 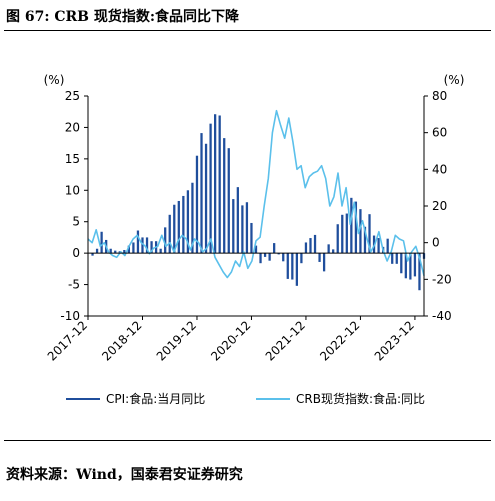 I want to click on x-tick-label: 2017-12, so click(x=67, y=340).